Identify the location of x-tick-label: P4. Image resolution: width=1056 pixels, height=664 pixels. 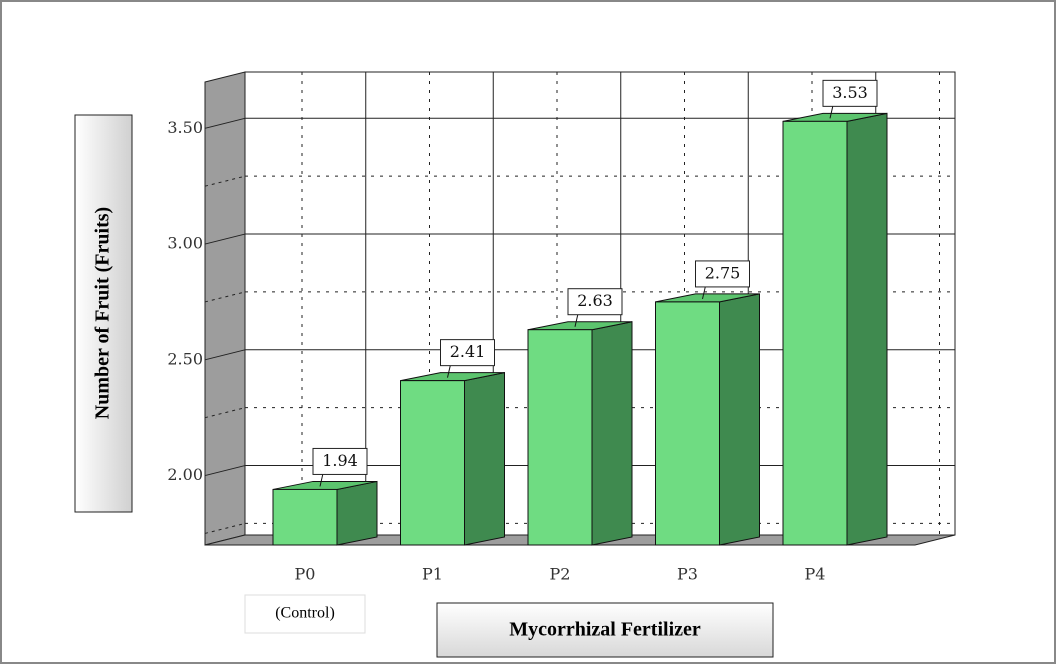
(815, 574).